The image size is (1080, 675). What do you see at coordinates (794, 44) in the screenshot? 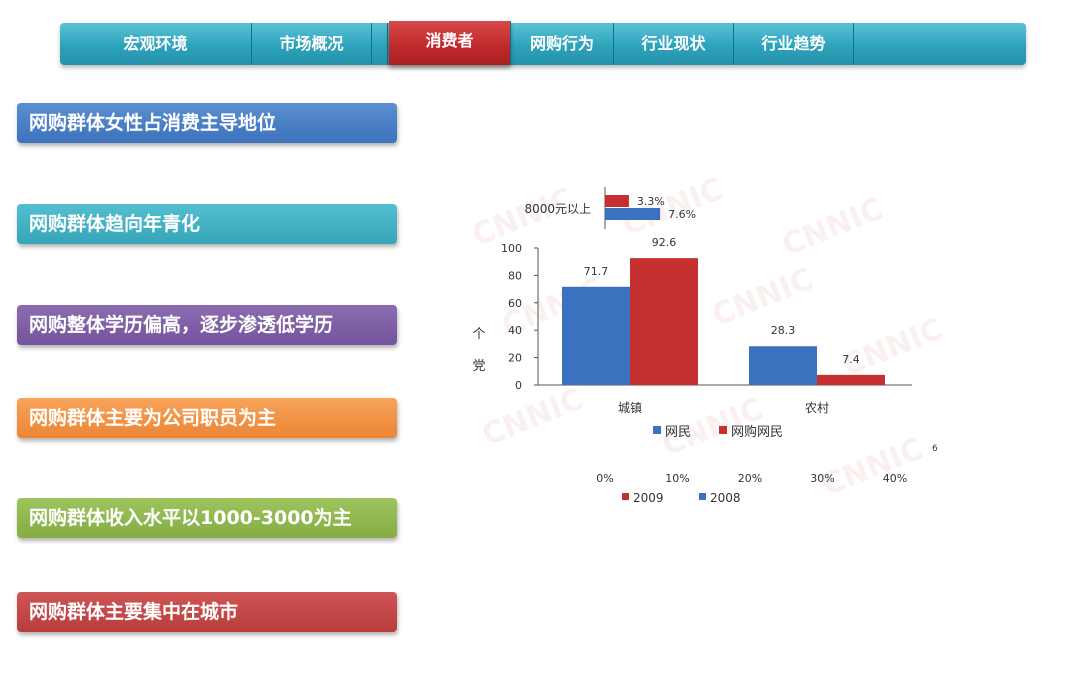
I see `nav-tab-industry-trend: 行业趋势` at bounding box center [794, 44].